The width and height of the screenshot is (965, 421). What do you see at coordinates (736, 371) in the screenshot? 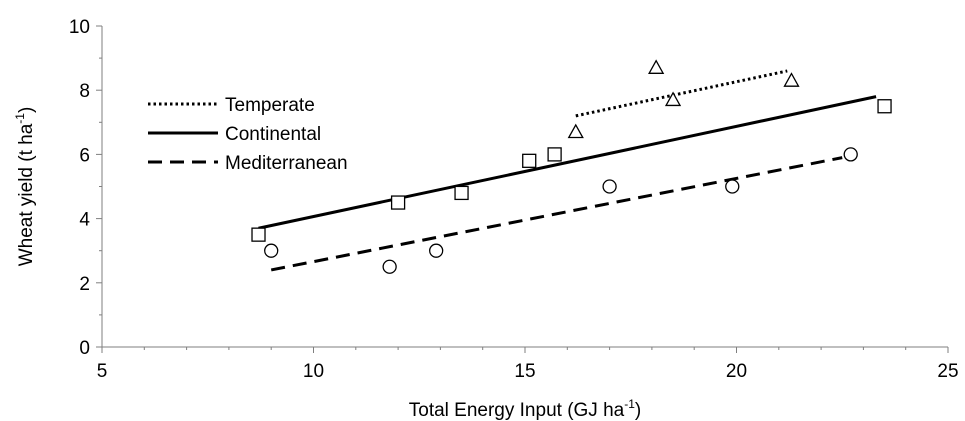
I see `x-tick-label: 20` at bounding box center [736, 371].